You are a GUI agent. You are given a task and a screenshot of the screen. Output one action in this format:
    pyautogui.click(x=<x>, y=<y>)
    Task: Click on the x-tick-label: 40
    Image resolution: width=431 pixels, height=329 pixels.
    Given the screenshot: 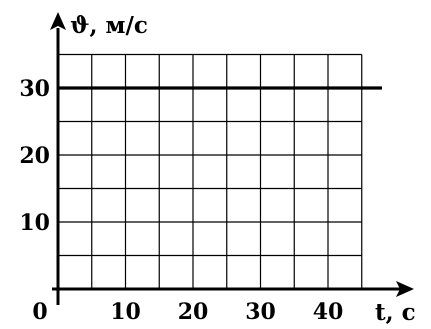 What is the action you would take?
    pyautogui.click(x=328, y=312)
    